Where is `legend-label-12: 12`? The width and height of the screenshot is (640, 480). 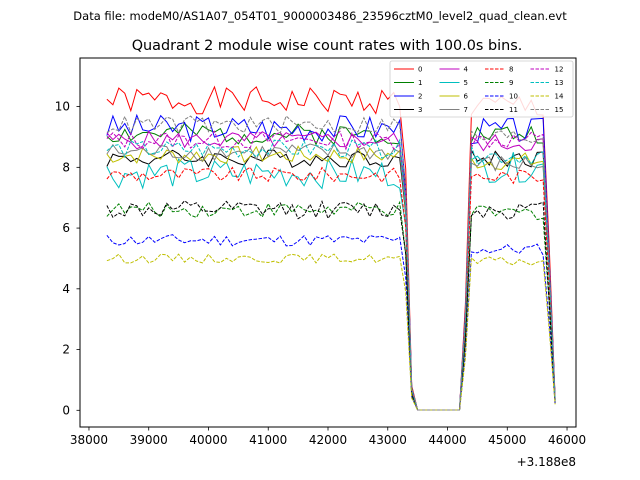 legend-label-12: 12 is located at coordinates (559, 70).